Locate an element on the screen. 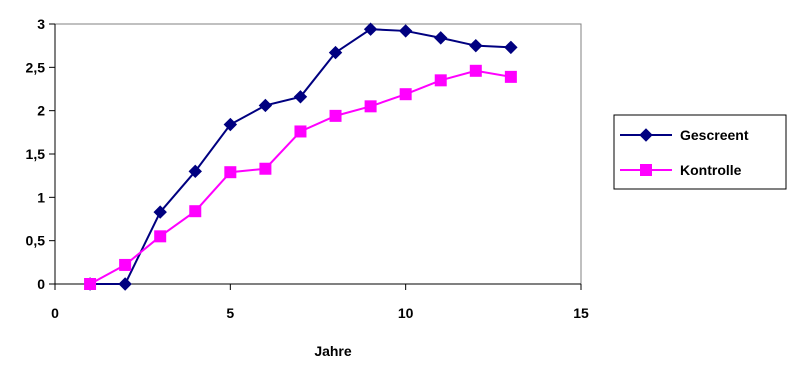  legend-label: Kontrolle is located at coordinates (711, 170).